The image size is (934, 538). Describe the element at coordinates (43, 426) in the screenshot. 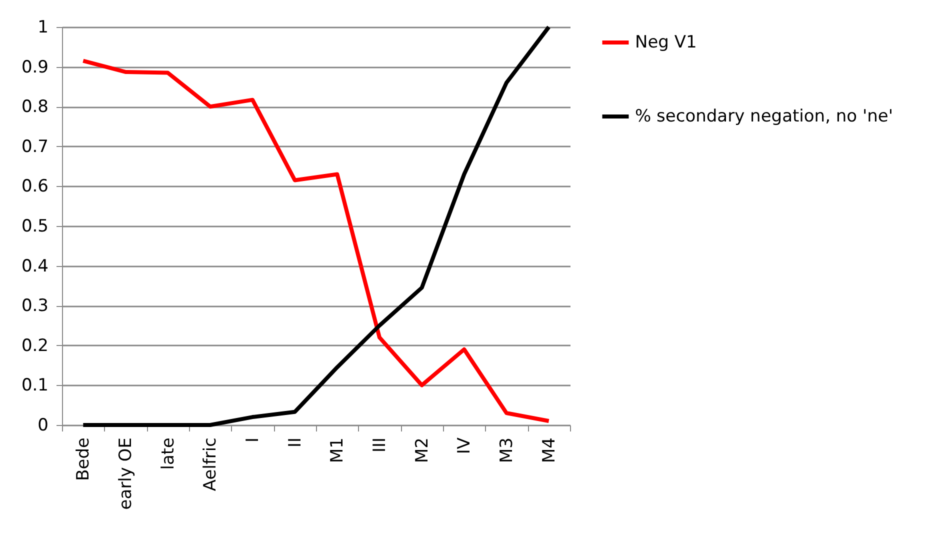

I see `y-tick-label: 0` at that location.